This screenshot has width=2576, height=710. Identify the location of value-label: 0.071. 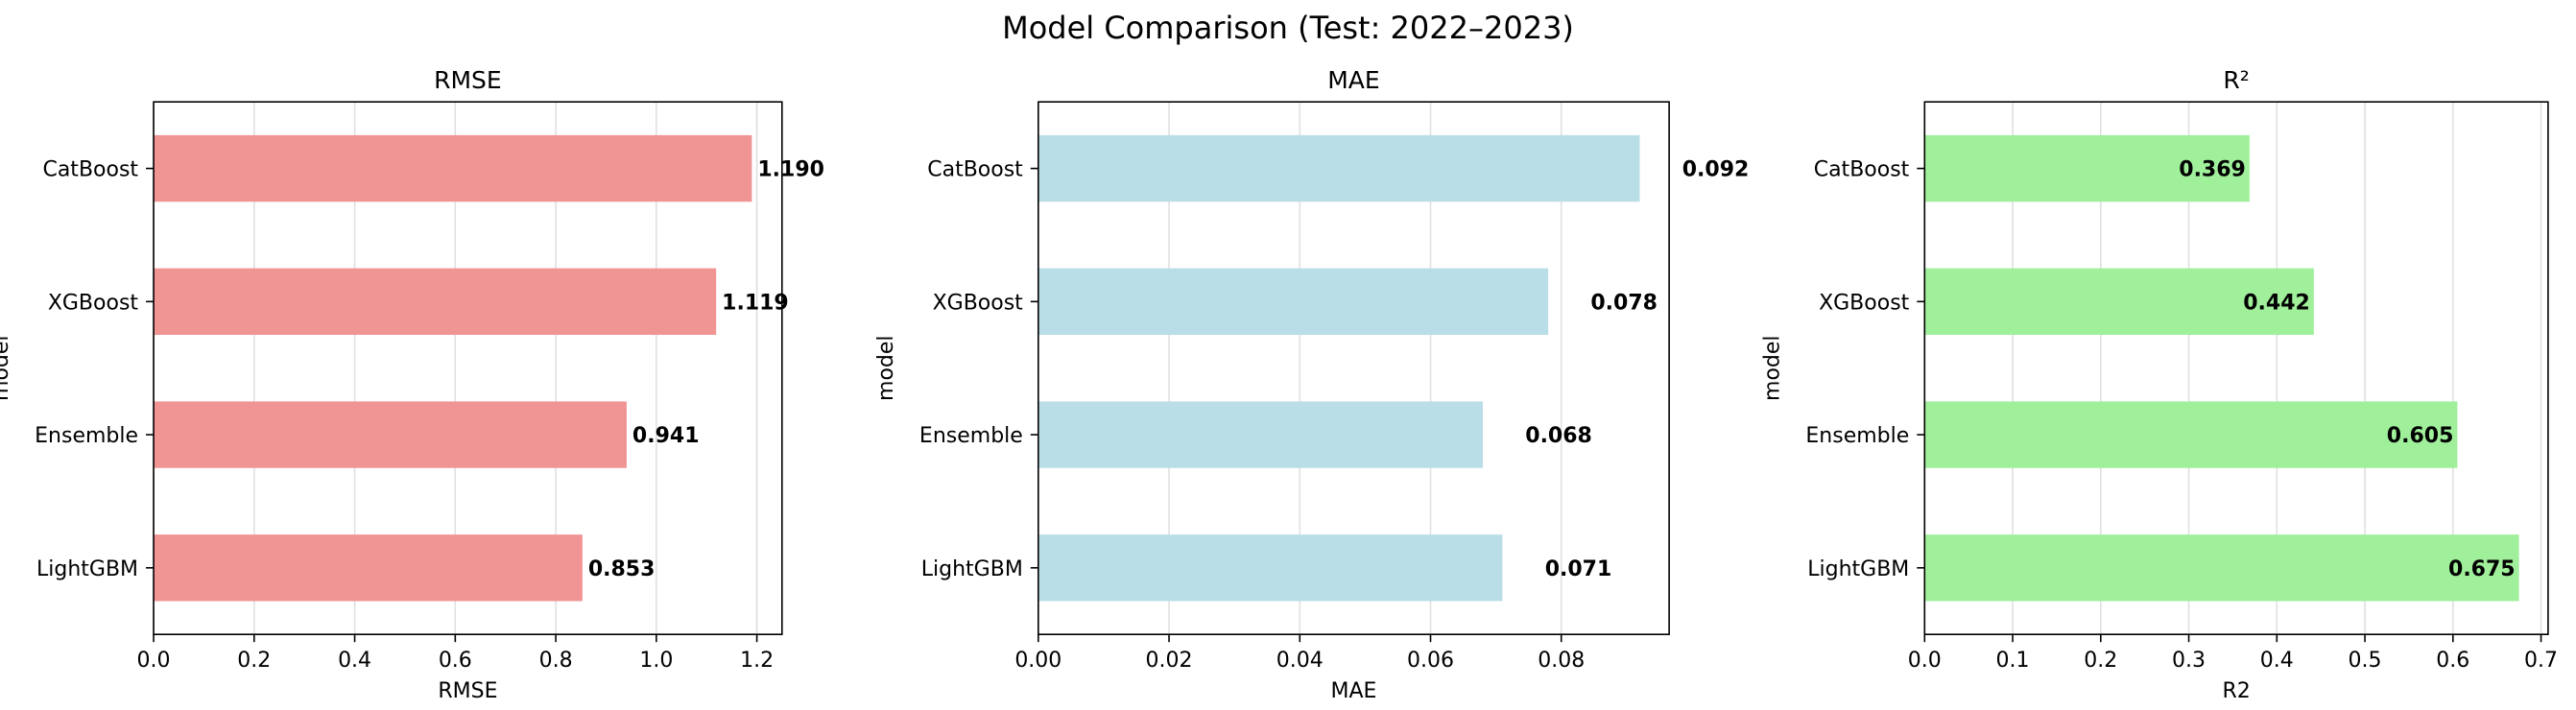
(1578, 569).